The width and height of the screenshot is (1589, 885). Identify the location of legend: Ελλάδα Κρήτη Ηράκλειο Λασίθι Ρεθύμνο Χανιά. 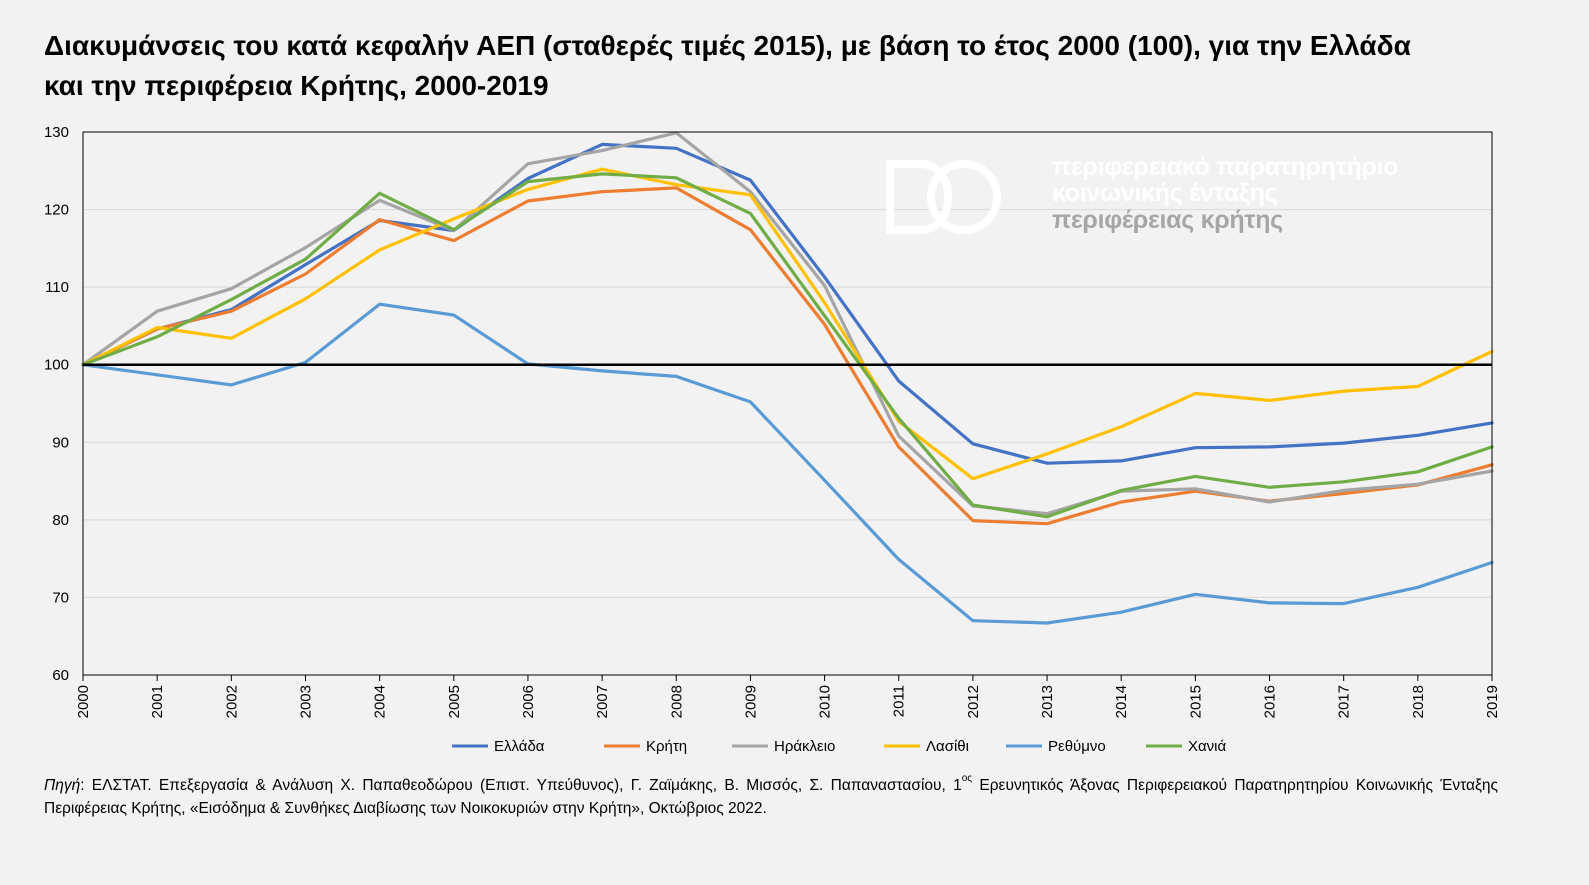
(839, 746).